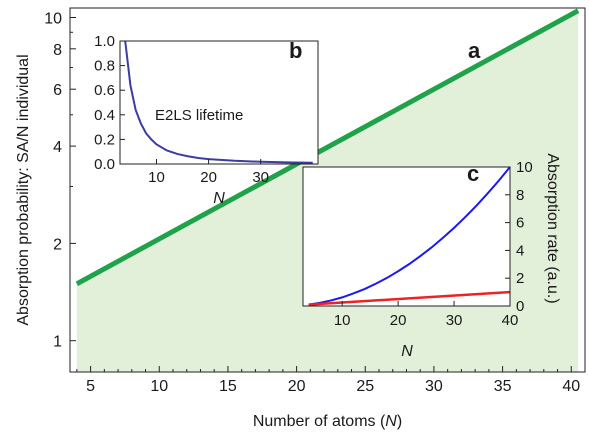 Image resolution: width=589 pixels, height=433 pixels. Describe the element at coordinates (434, 386) in the screenshot. I see `main-x-tick-label: 30` at that location.